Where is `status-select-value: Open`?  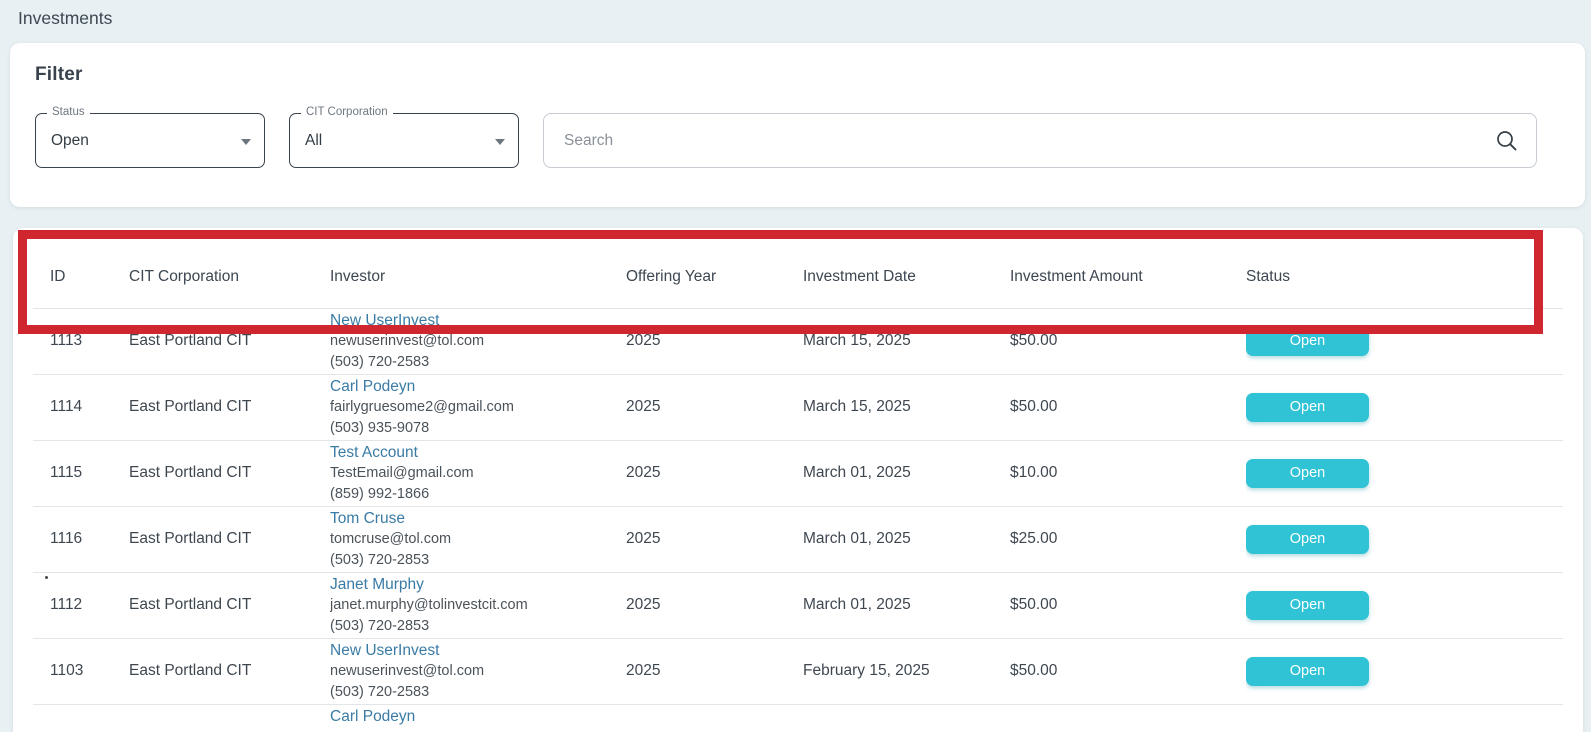
status-select-value: Open is located at coordinates (70, 140).